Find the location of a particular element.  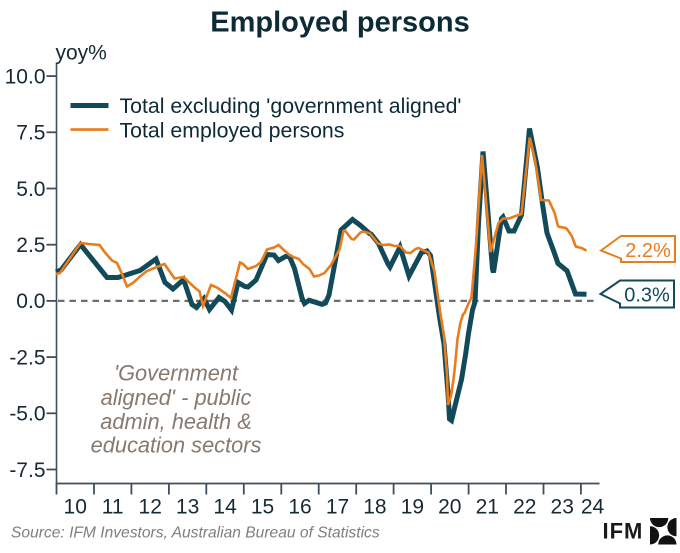

svg-text: 13 is located at coordinates (187, 507).